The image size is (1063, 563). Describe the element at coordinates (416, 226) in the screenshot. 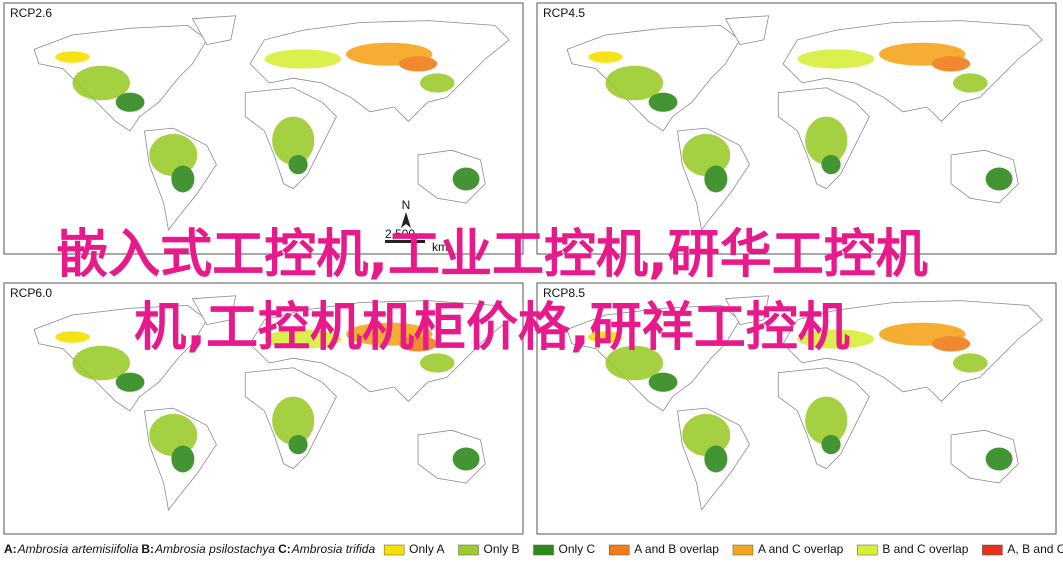

I see `north-arrow: N 2,500 km` at that location.